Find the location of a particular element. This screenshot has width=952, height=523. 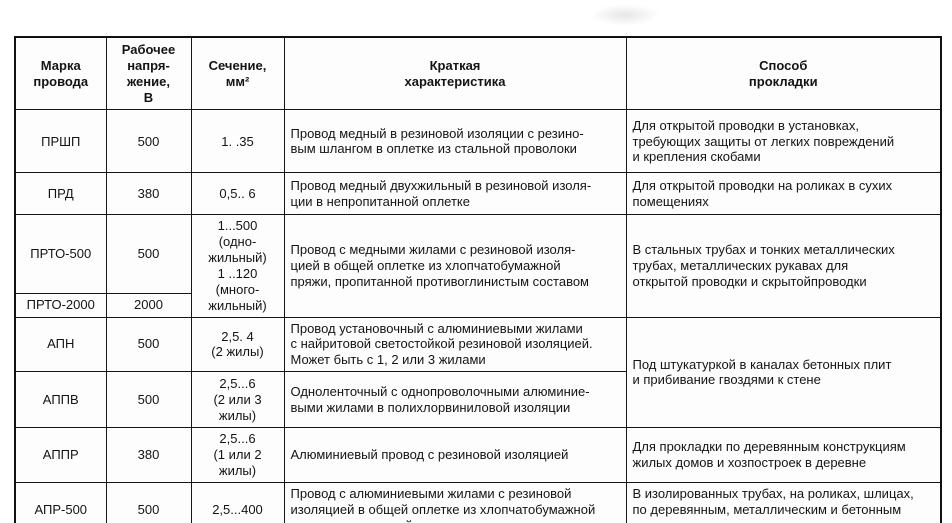

table-row-prto-2000: ПРТО-2000 2000 is located at coordinates (477, 305).